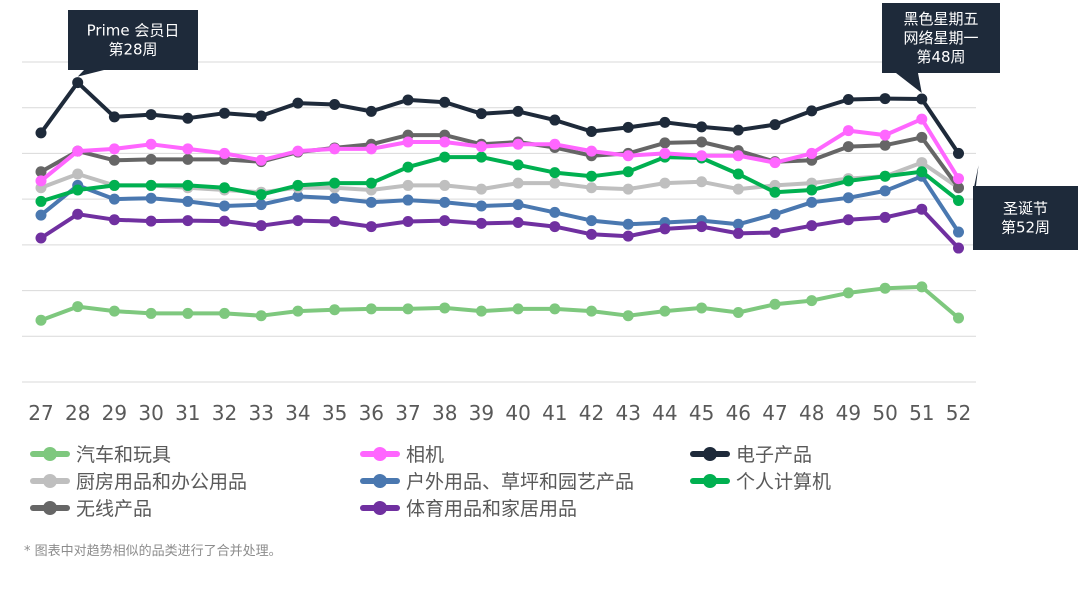  What do you see at coordinates (940, 19) in the screenshot?
I see `callout-text: 黑色星期五` at bounding box center [940, 19].